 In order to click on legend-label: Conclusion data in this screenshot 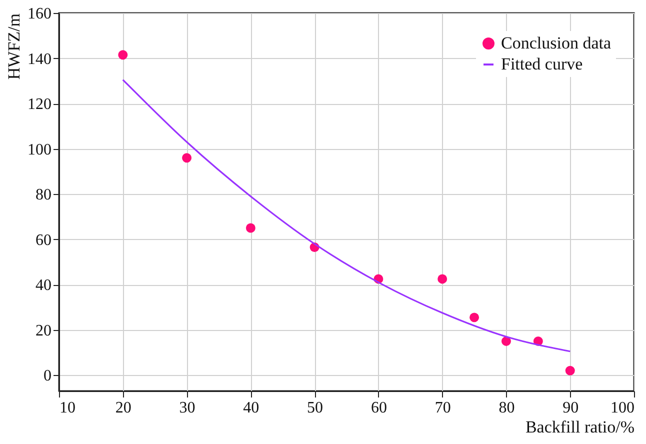, I will do `click(556, 43)`.